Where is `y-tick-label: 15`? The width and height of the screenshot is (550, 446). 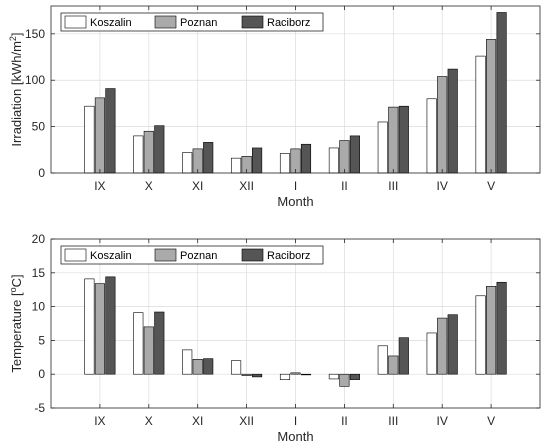
y-tick-label: 15 is located at coordinates (39, 273).